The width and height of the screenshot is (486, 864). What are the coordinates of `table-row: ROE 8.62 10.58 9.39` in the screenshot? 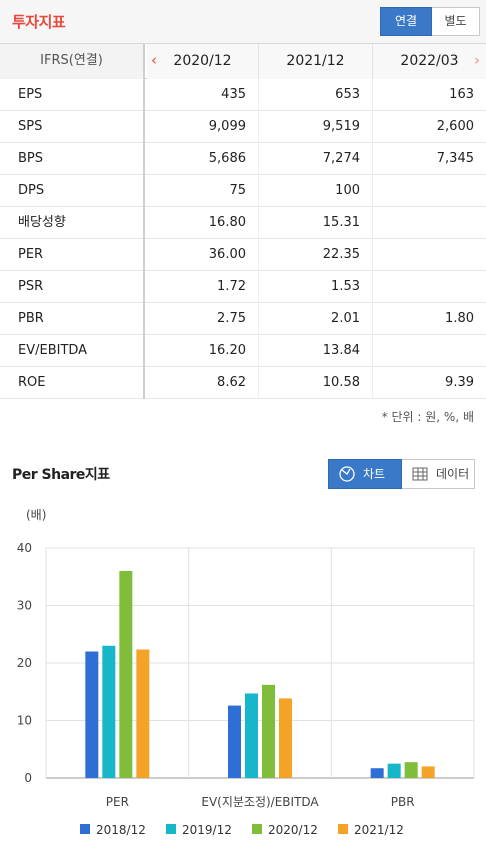 It's located at (243, 383).